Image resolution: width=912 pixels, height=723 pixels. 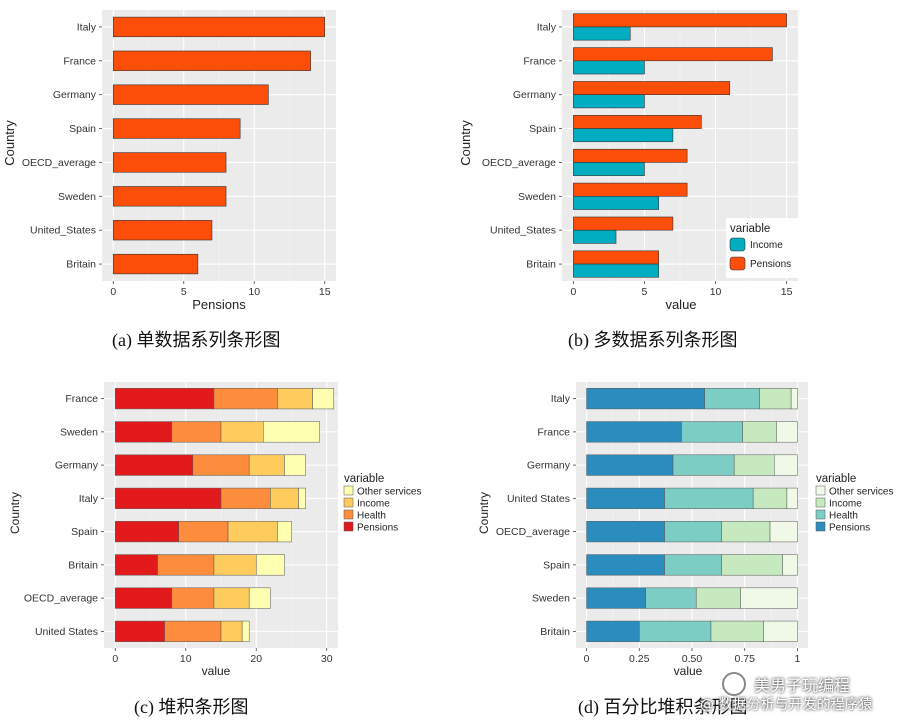 I want to click on x-axis-title: value, so click(x=216, y=671).